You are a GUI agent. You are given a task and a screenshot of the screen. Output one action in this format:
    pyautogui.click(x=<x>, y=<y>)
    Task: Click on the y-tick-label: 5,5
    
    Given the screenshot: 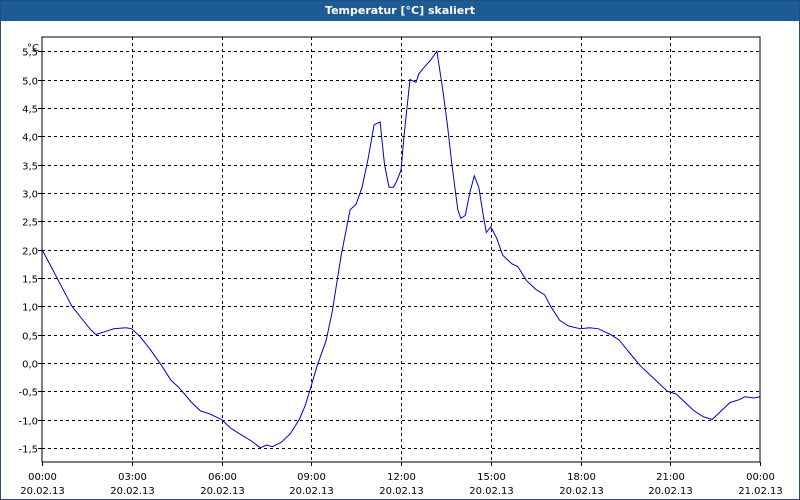 What is the action you would take?
    pyautogui.click(x=30, y=53)
    